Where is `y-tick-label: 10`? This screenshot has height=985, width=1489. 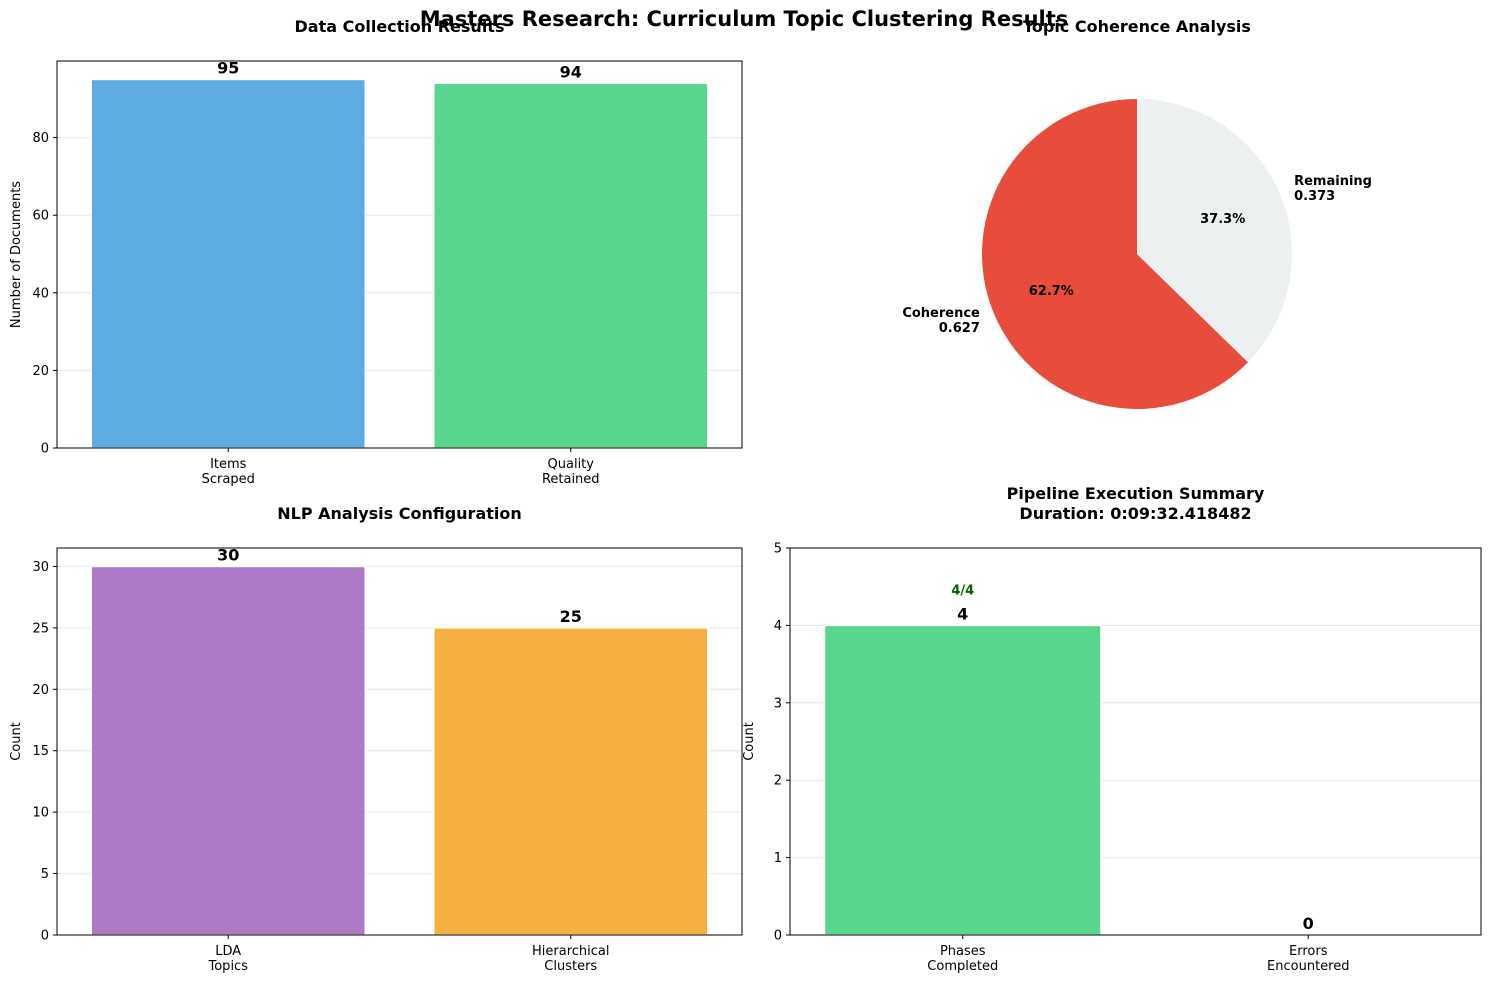 y-tick-label: 10 is located at coordinates (40, 813).